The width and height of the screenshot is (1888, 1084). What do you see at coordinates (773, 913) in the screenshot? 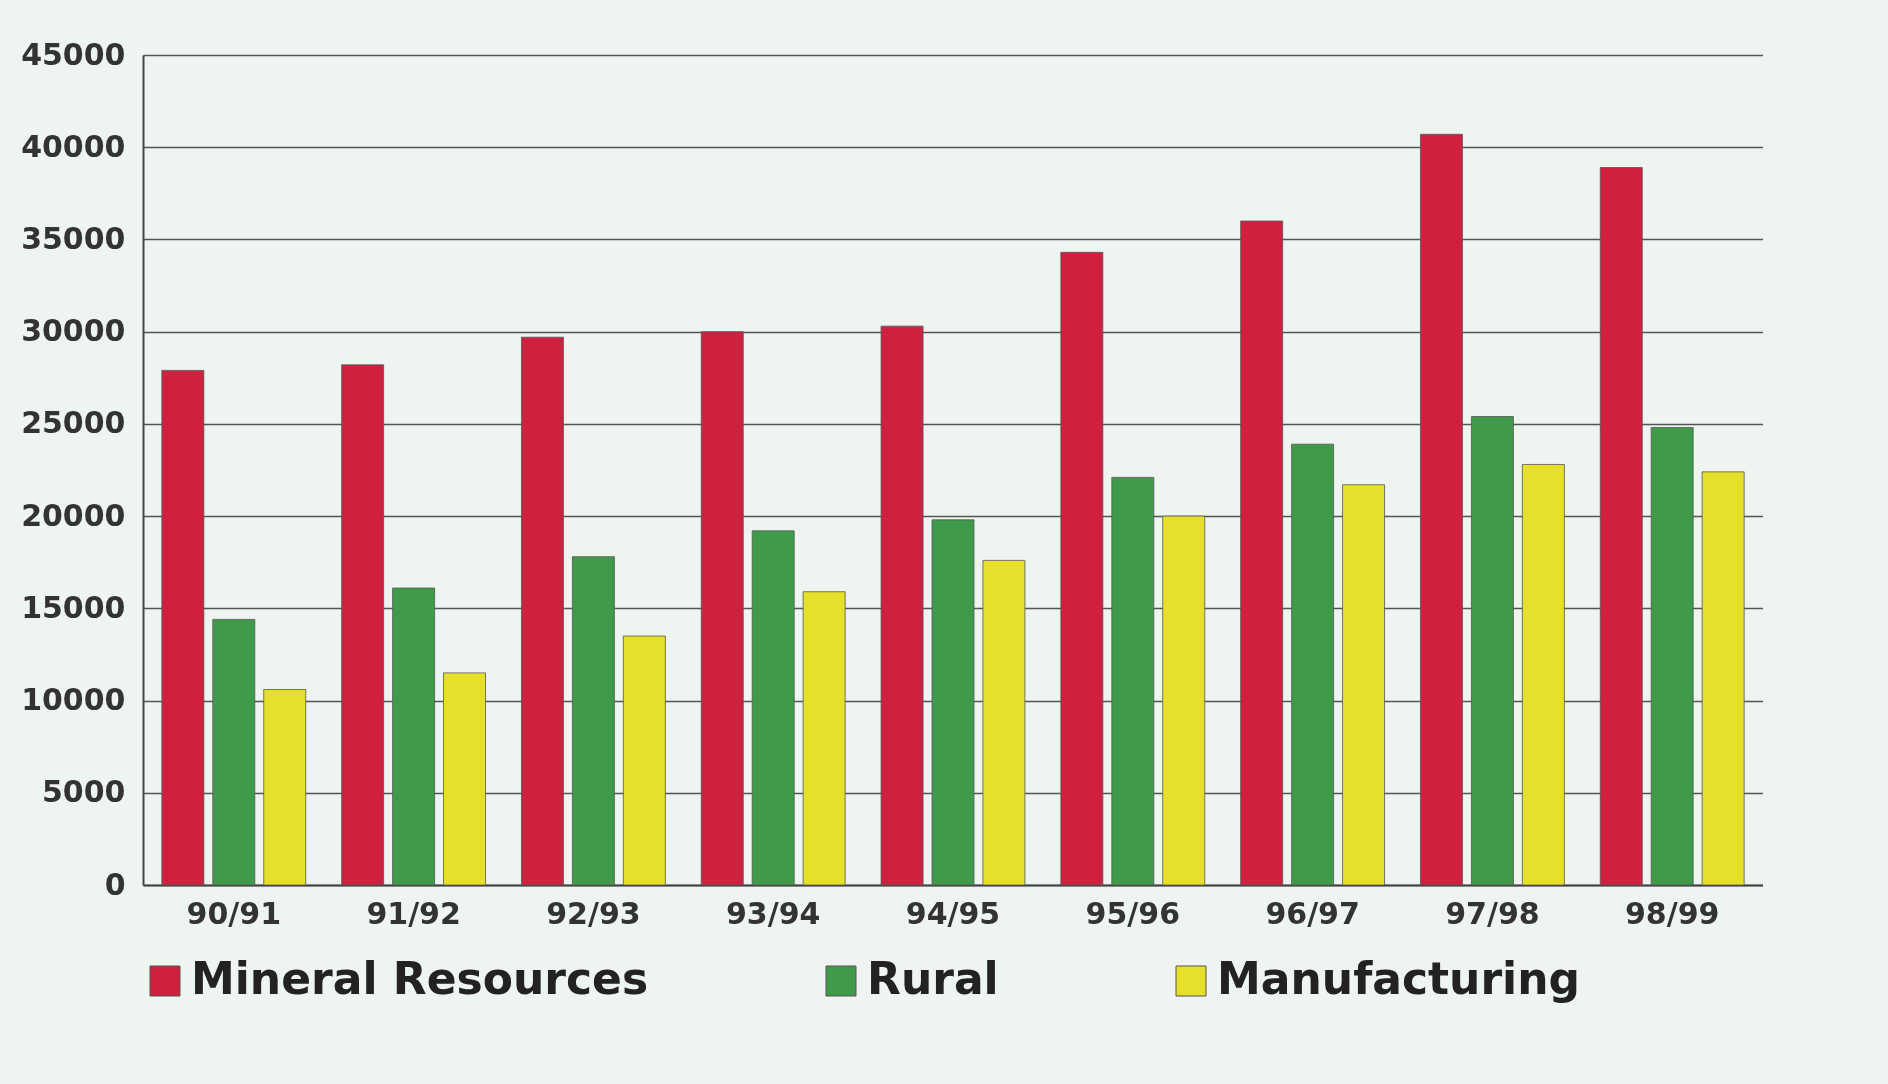
I see `x-tick-label: 93/94` at bounding box center [773, 913].